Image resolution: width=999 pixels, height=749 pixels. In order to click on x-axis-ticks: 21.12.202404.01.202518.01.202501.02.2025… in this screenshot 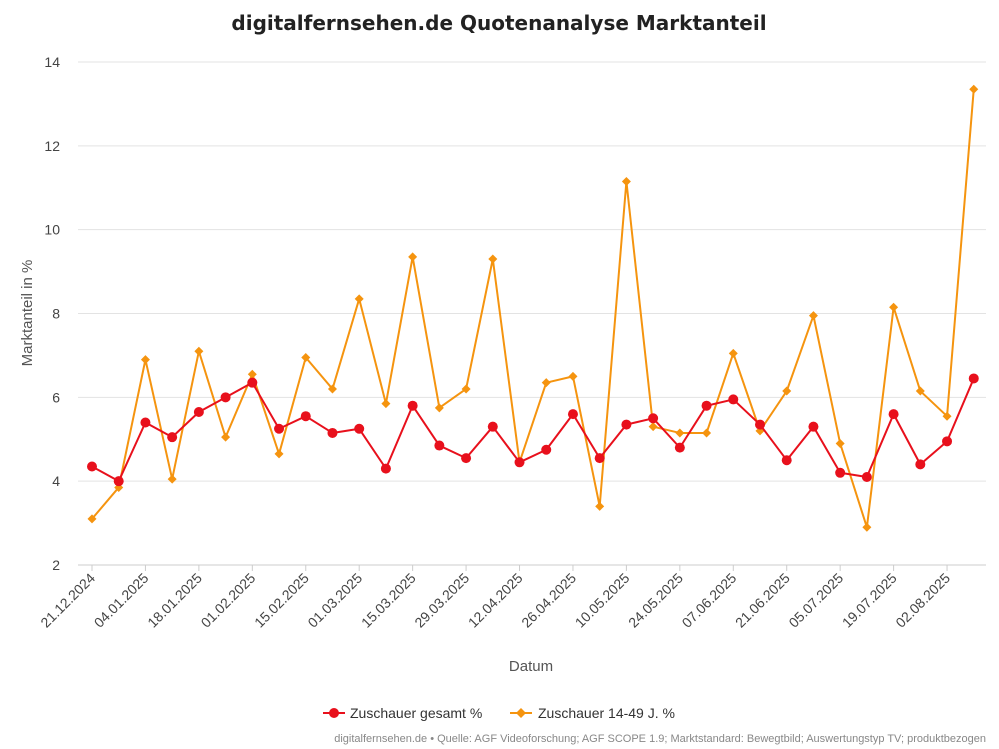, I will do `click(495, 598)`.